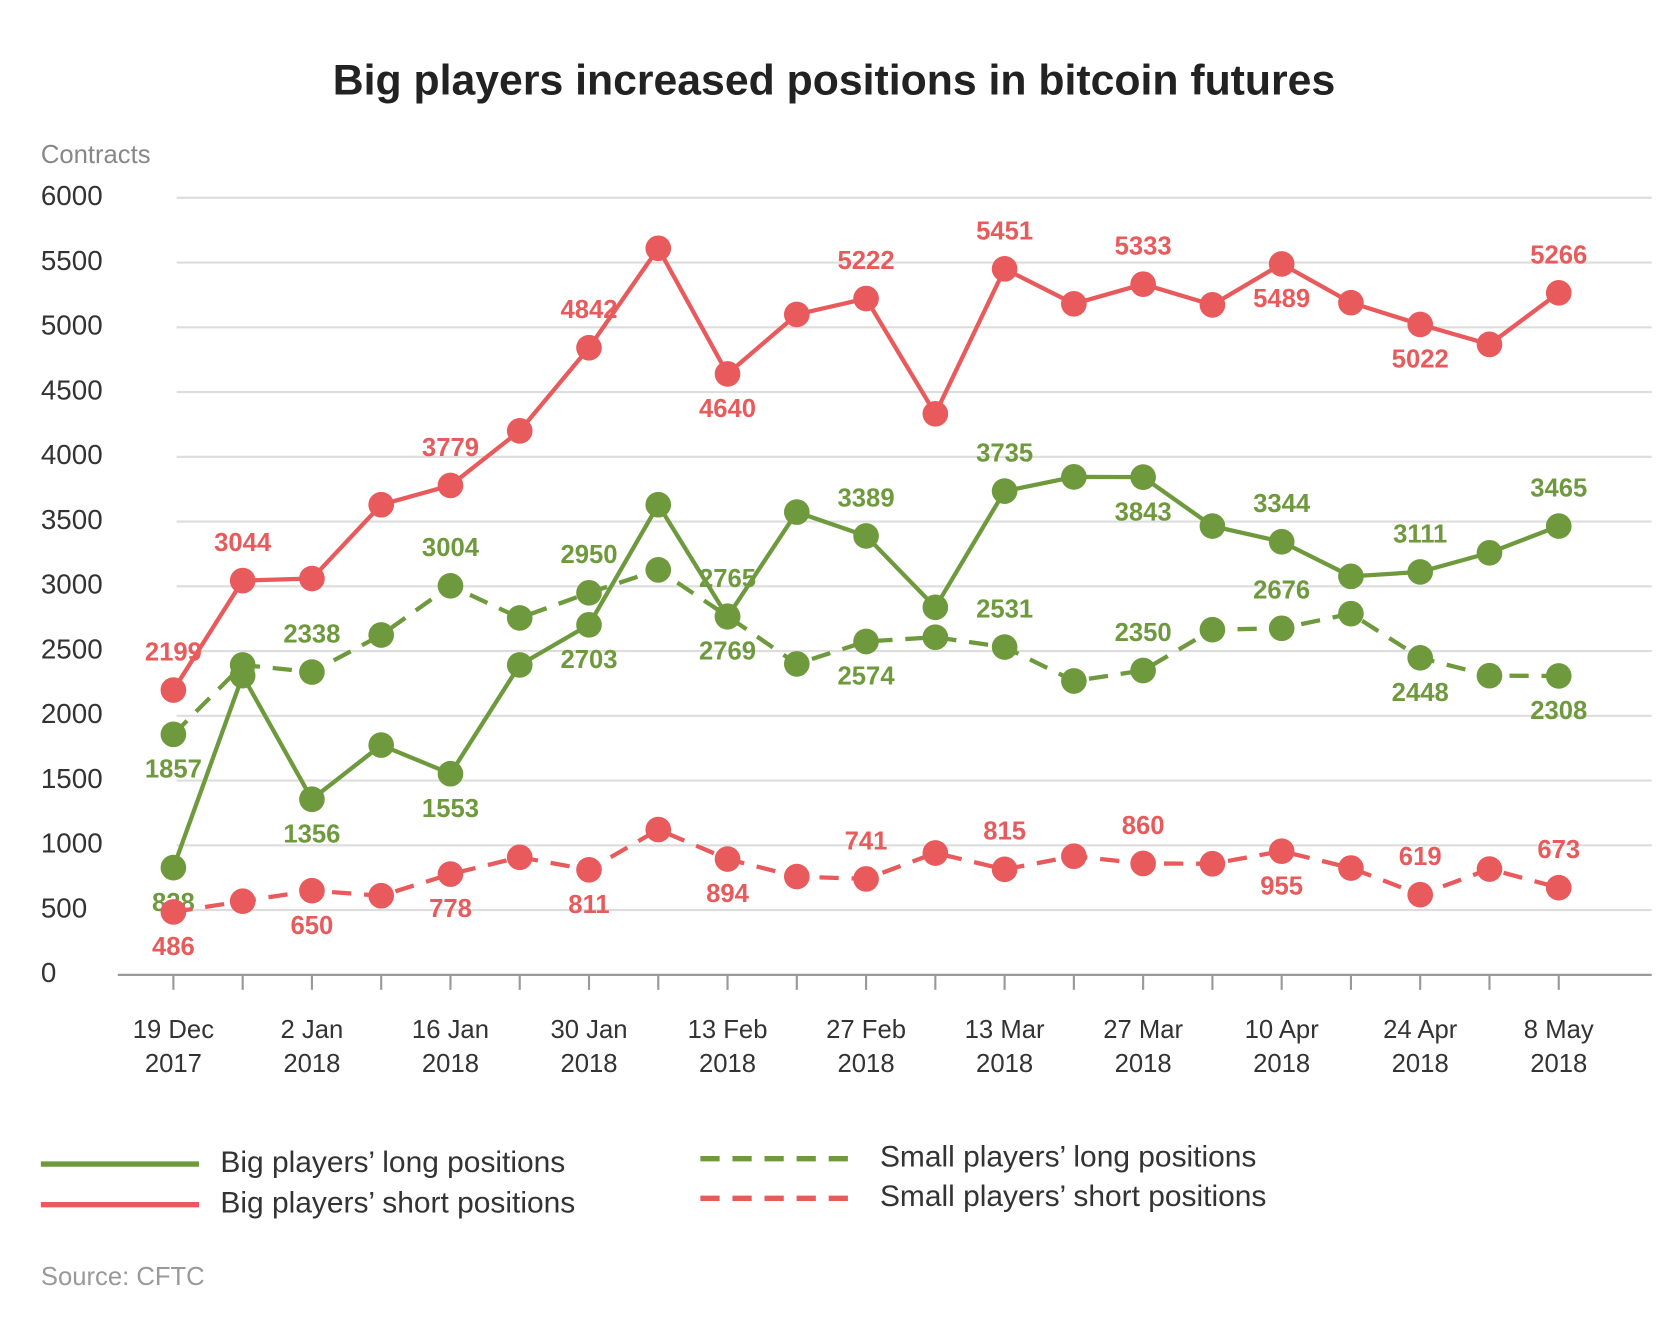 The image size is (1668, 1318). Describe the element at coordinates (1281, 299) in the screenshot. I see `data-label: 5489` at that location.